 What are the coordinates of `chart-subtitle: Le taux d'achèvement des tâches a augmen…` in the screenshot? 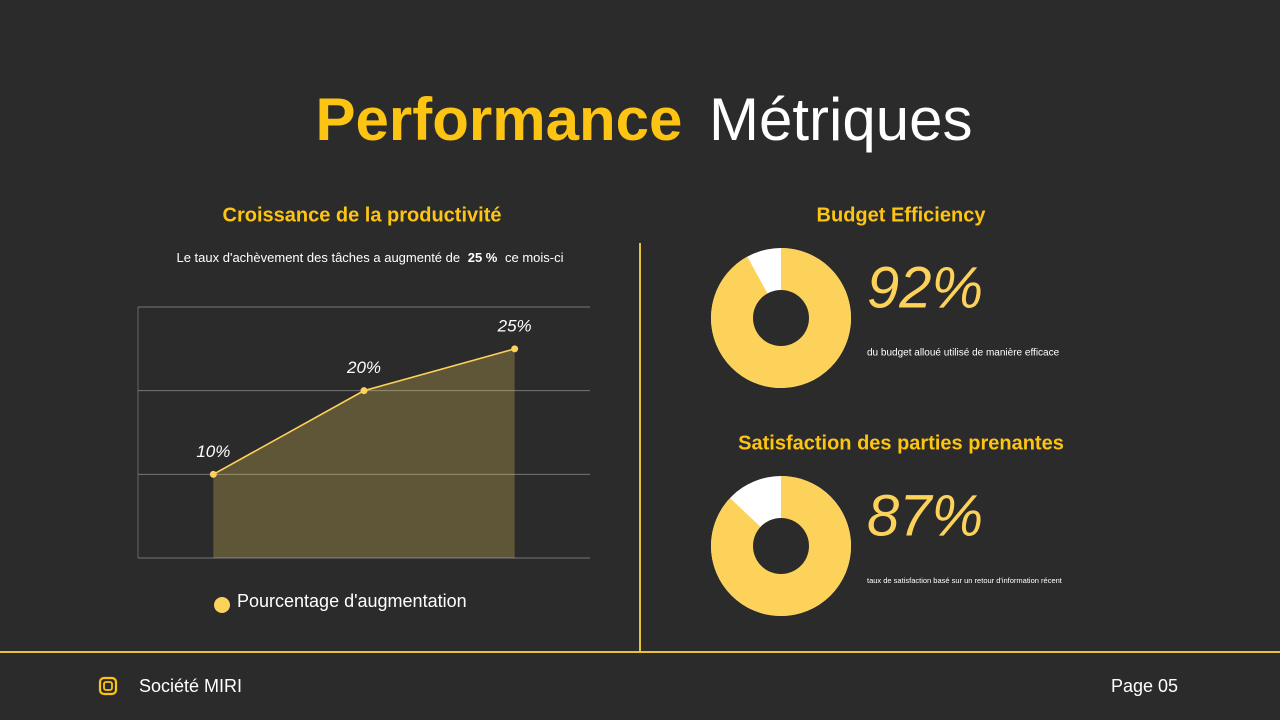 It's located at (369, 257).